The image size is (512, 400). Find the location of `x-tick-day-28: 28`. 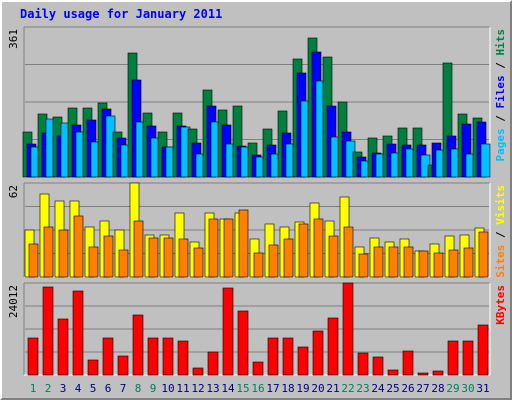

x-tick-day-28: 28 is located at coordinates (437, 388).